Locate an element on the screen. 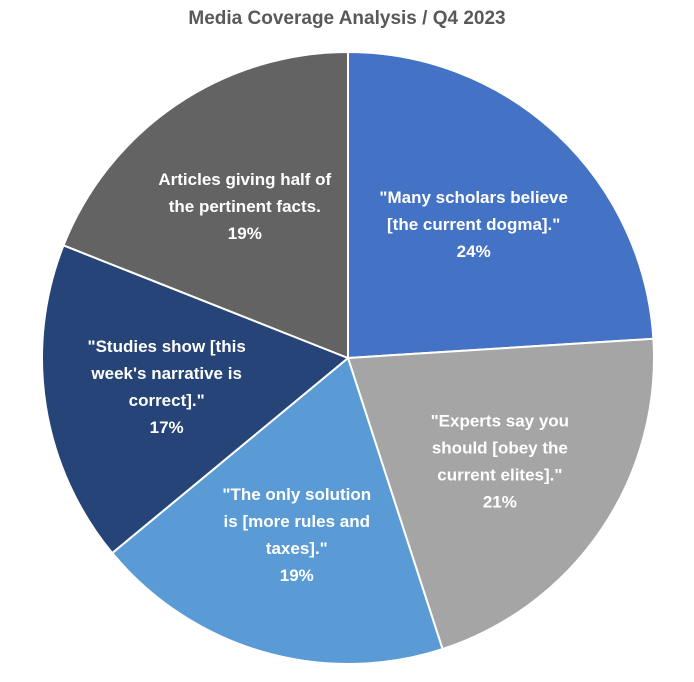 The image size is (694, 682). slice-label-line: [the current dogma]." is located at coordinates (473, 224).